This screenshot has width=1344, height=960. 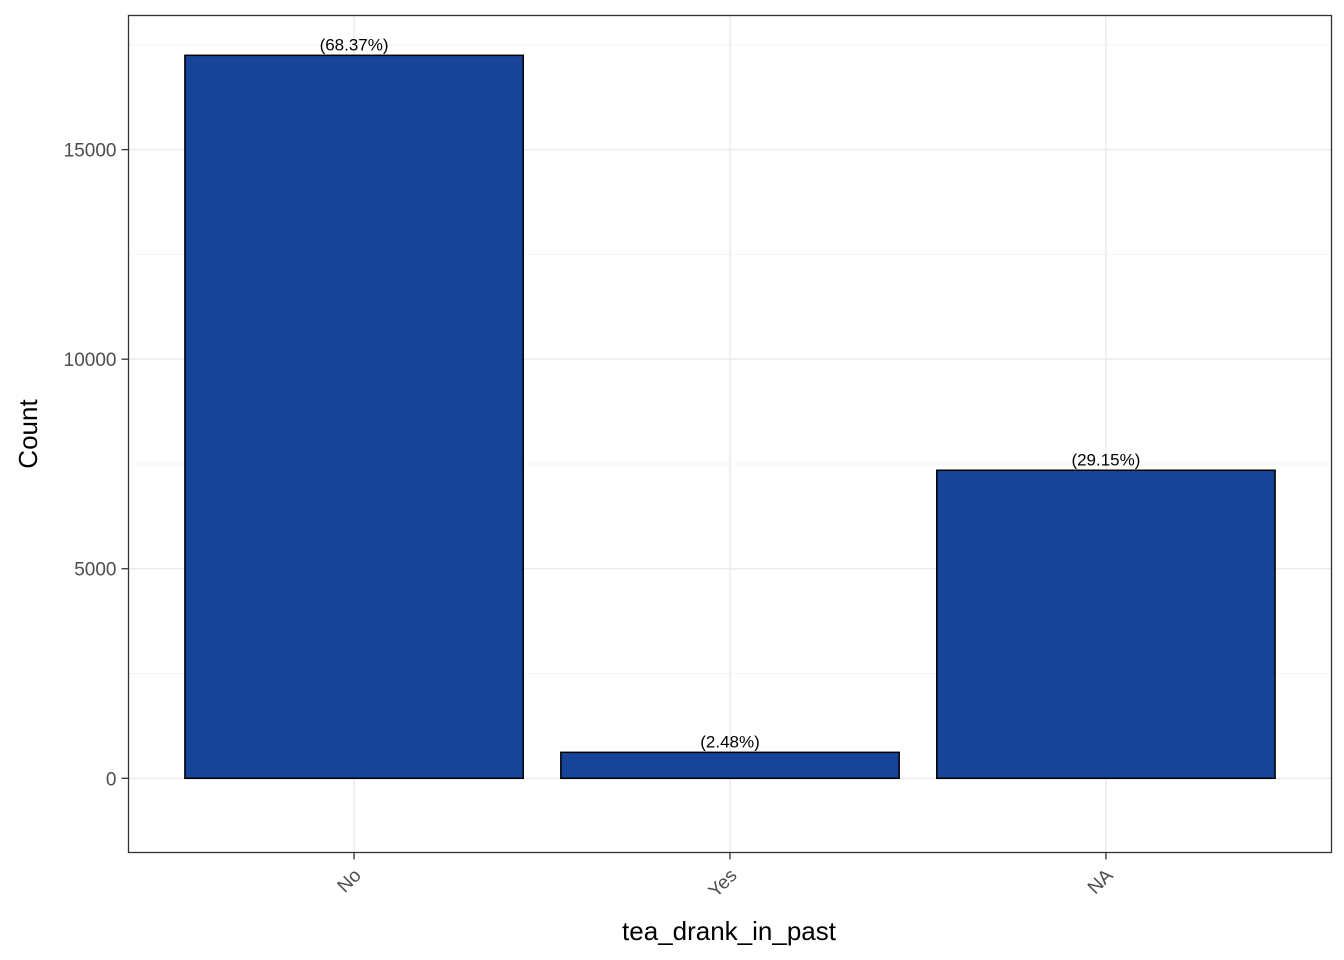 What do you see at coordinates (730, 765) in the screenshot?
I see `bar-yes` at bounding box center [730, 765].